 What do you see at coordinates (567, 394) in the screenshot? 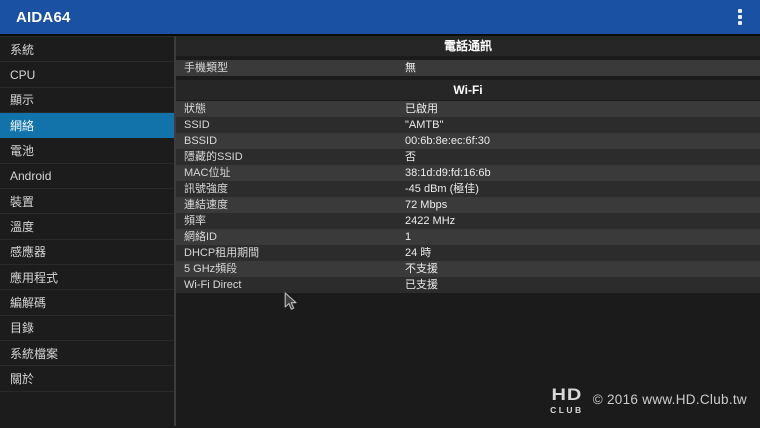
I see `hd-logo-text: HD` at bounding box center [567, 394].